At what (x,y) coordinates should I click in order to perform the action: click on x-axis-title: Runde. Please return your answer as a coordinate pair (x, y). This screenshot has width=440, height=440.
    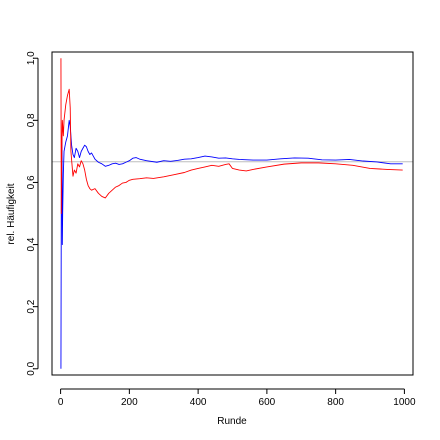
    Looking at the image, I should click on (232, 421).